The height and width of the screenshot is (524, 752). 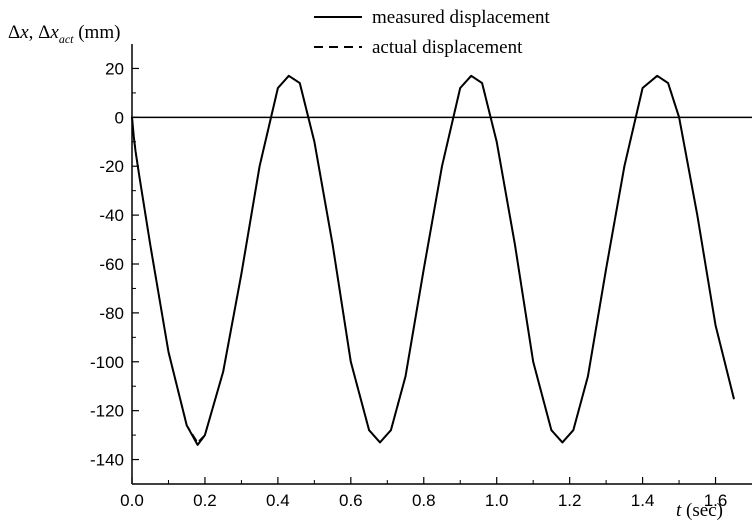 I want to click on x-axis-label: t (sec), so click(x=699, y=510).